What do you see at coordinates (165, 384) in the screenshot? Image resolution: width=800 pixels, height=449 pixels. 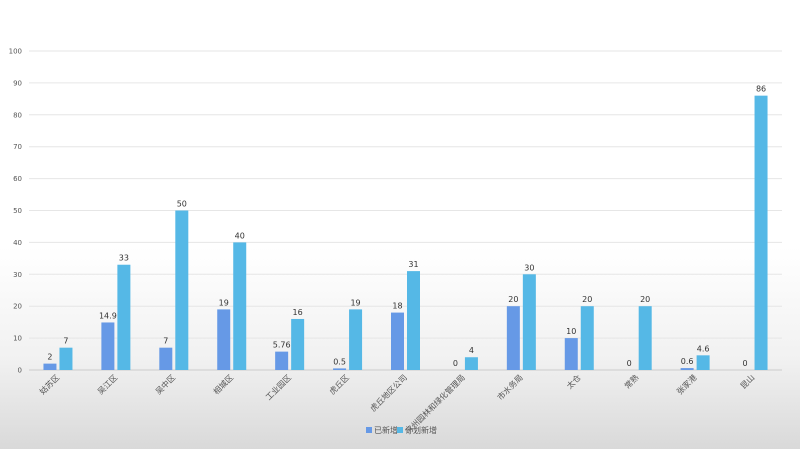 I see `x-tick-label: 吴中区` at bounding box center [165, 384].